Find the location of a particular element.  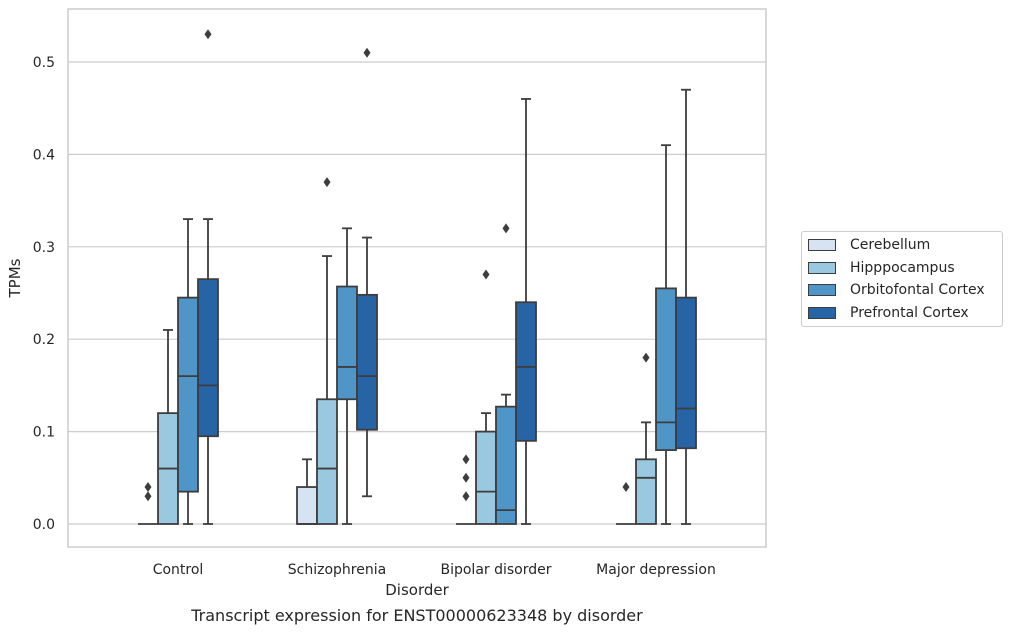

legend-item-orbitofrontal: Orbitofontal Cortex is located at coordinates (896, 290).